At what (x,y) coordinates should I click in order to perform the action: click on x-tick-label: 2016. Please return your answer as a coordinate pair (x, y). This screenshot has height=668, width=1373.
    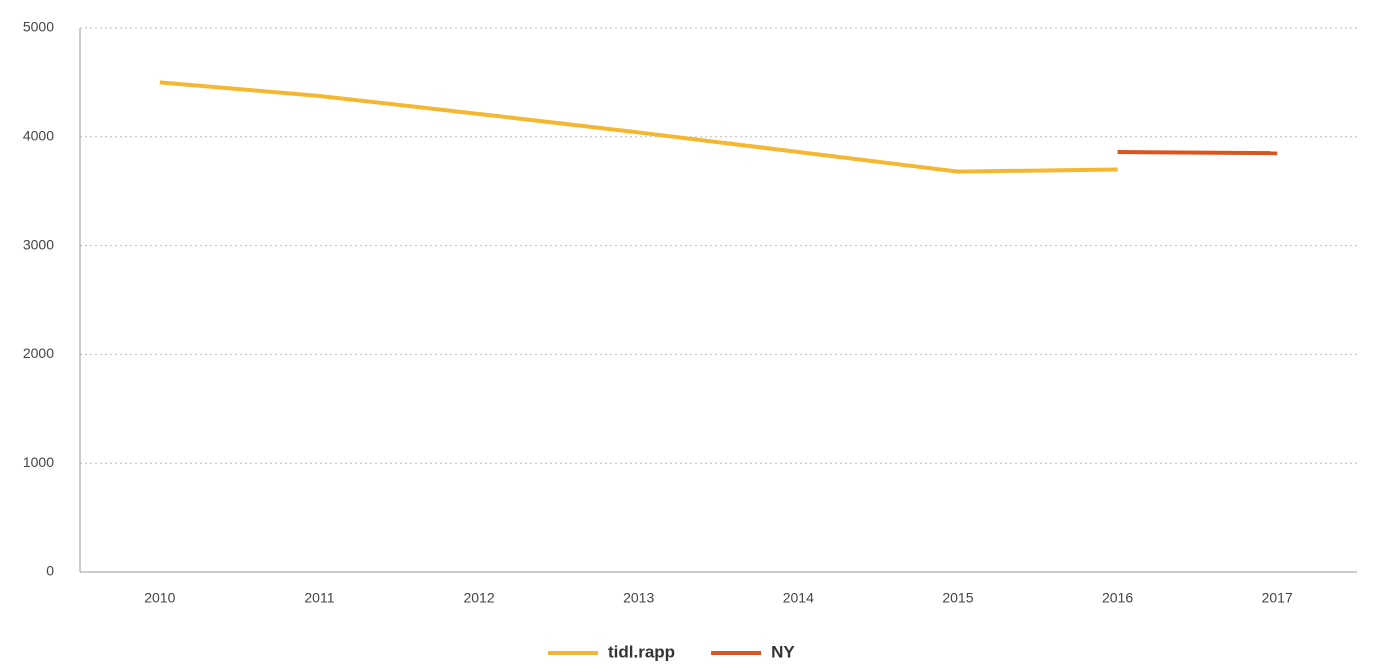
    Looking at the image, I should click on (1117, 598).